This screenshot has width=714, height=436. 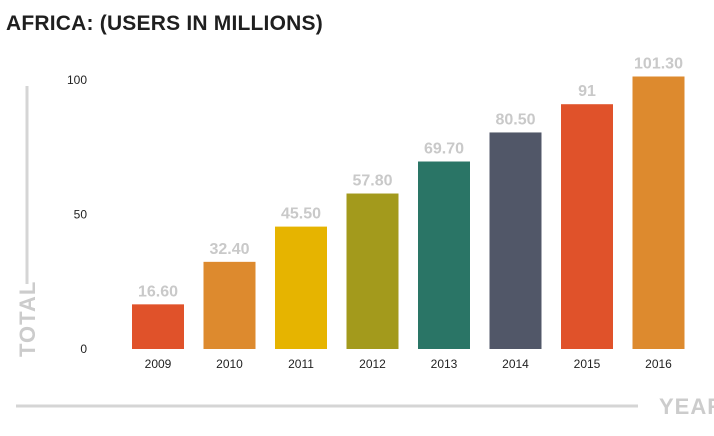 I want to click on y-tick-label: 50, so click(x=81, y=215).